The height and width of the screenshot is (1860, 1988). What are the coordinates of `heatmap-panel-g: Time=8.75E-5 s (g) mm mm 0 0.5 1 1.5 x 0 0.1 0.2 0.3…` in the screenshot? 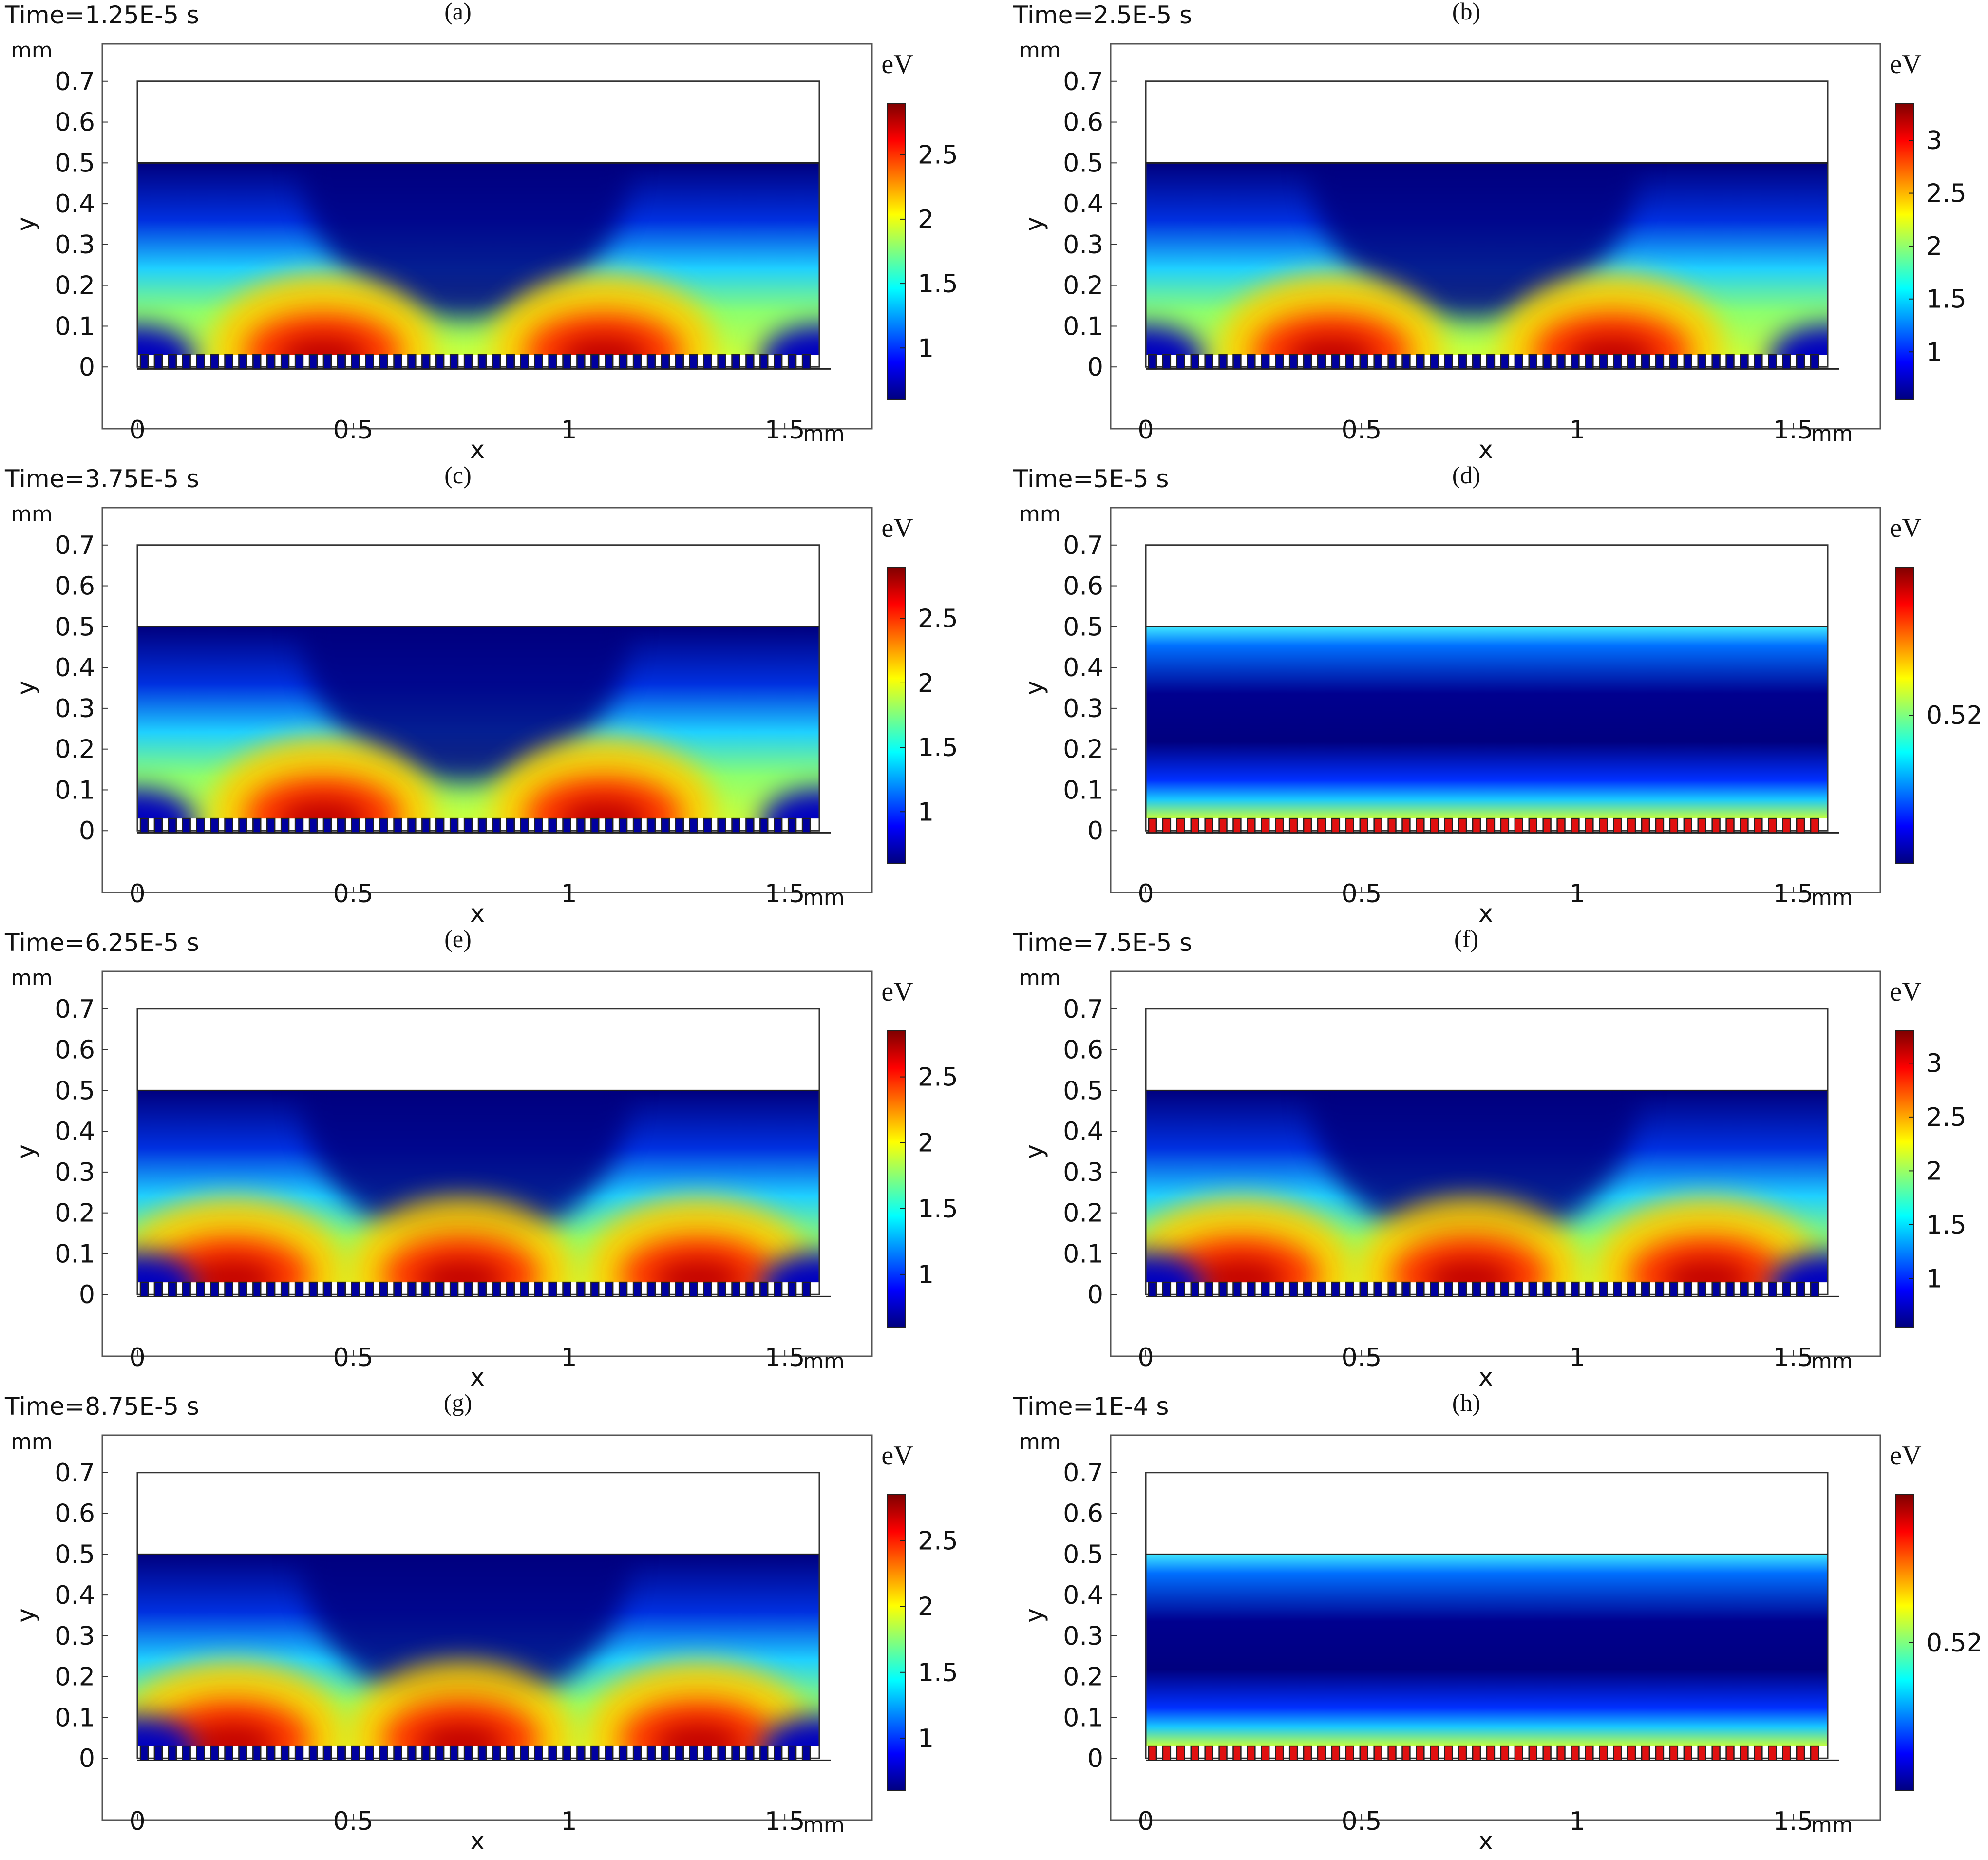 It's located at (497, 1623).